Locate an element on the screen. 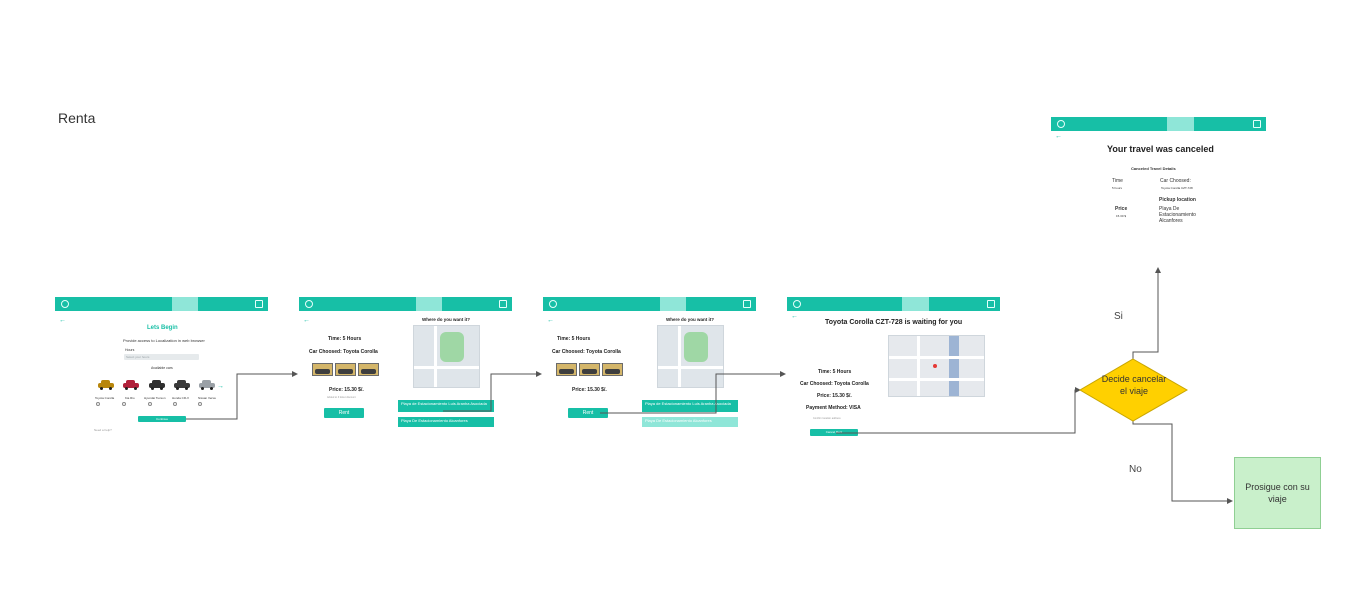 The image size is (1358, 609). board-title: Renta is located at coordinates (77, 118).